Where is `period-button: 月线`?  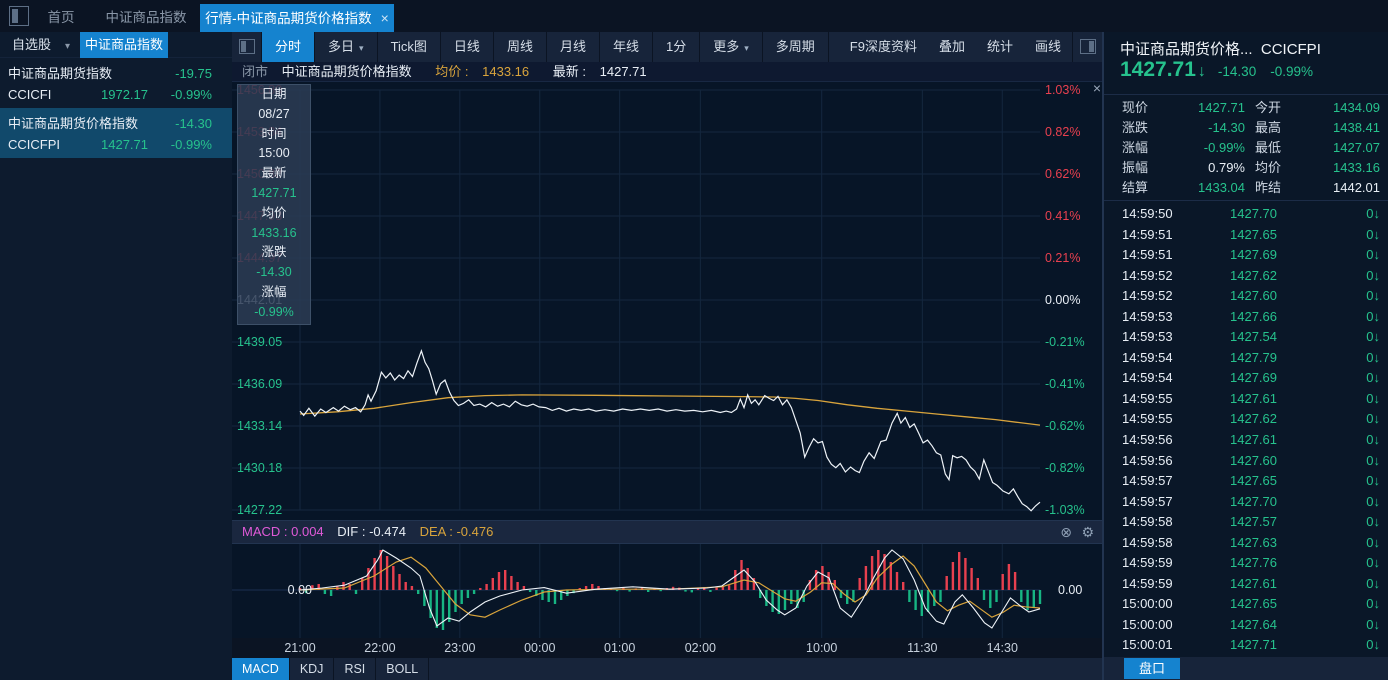
period-button: 月线 is located at coordinates (573, 47).